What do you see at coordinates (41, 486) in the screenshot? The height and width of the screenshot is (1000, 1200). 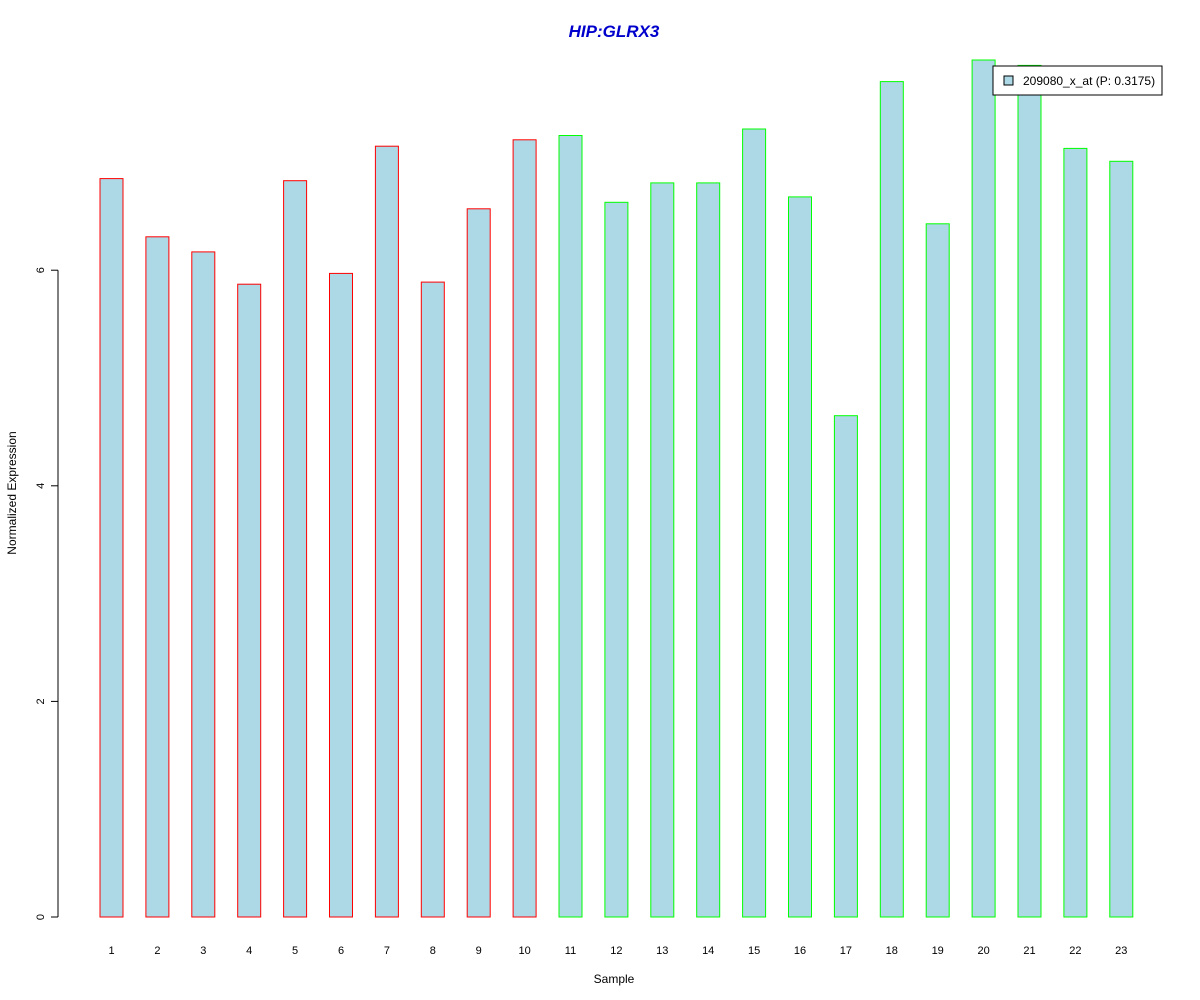 I see `y-tick-label: 4` at bounding box center [41, 486].